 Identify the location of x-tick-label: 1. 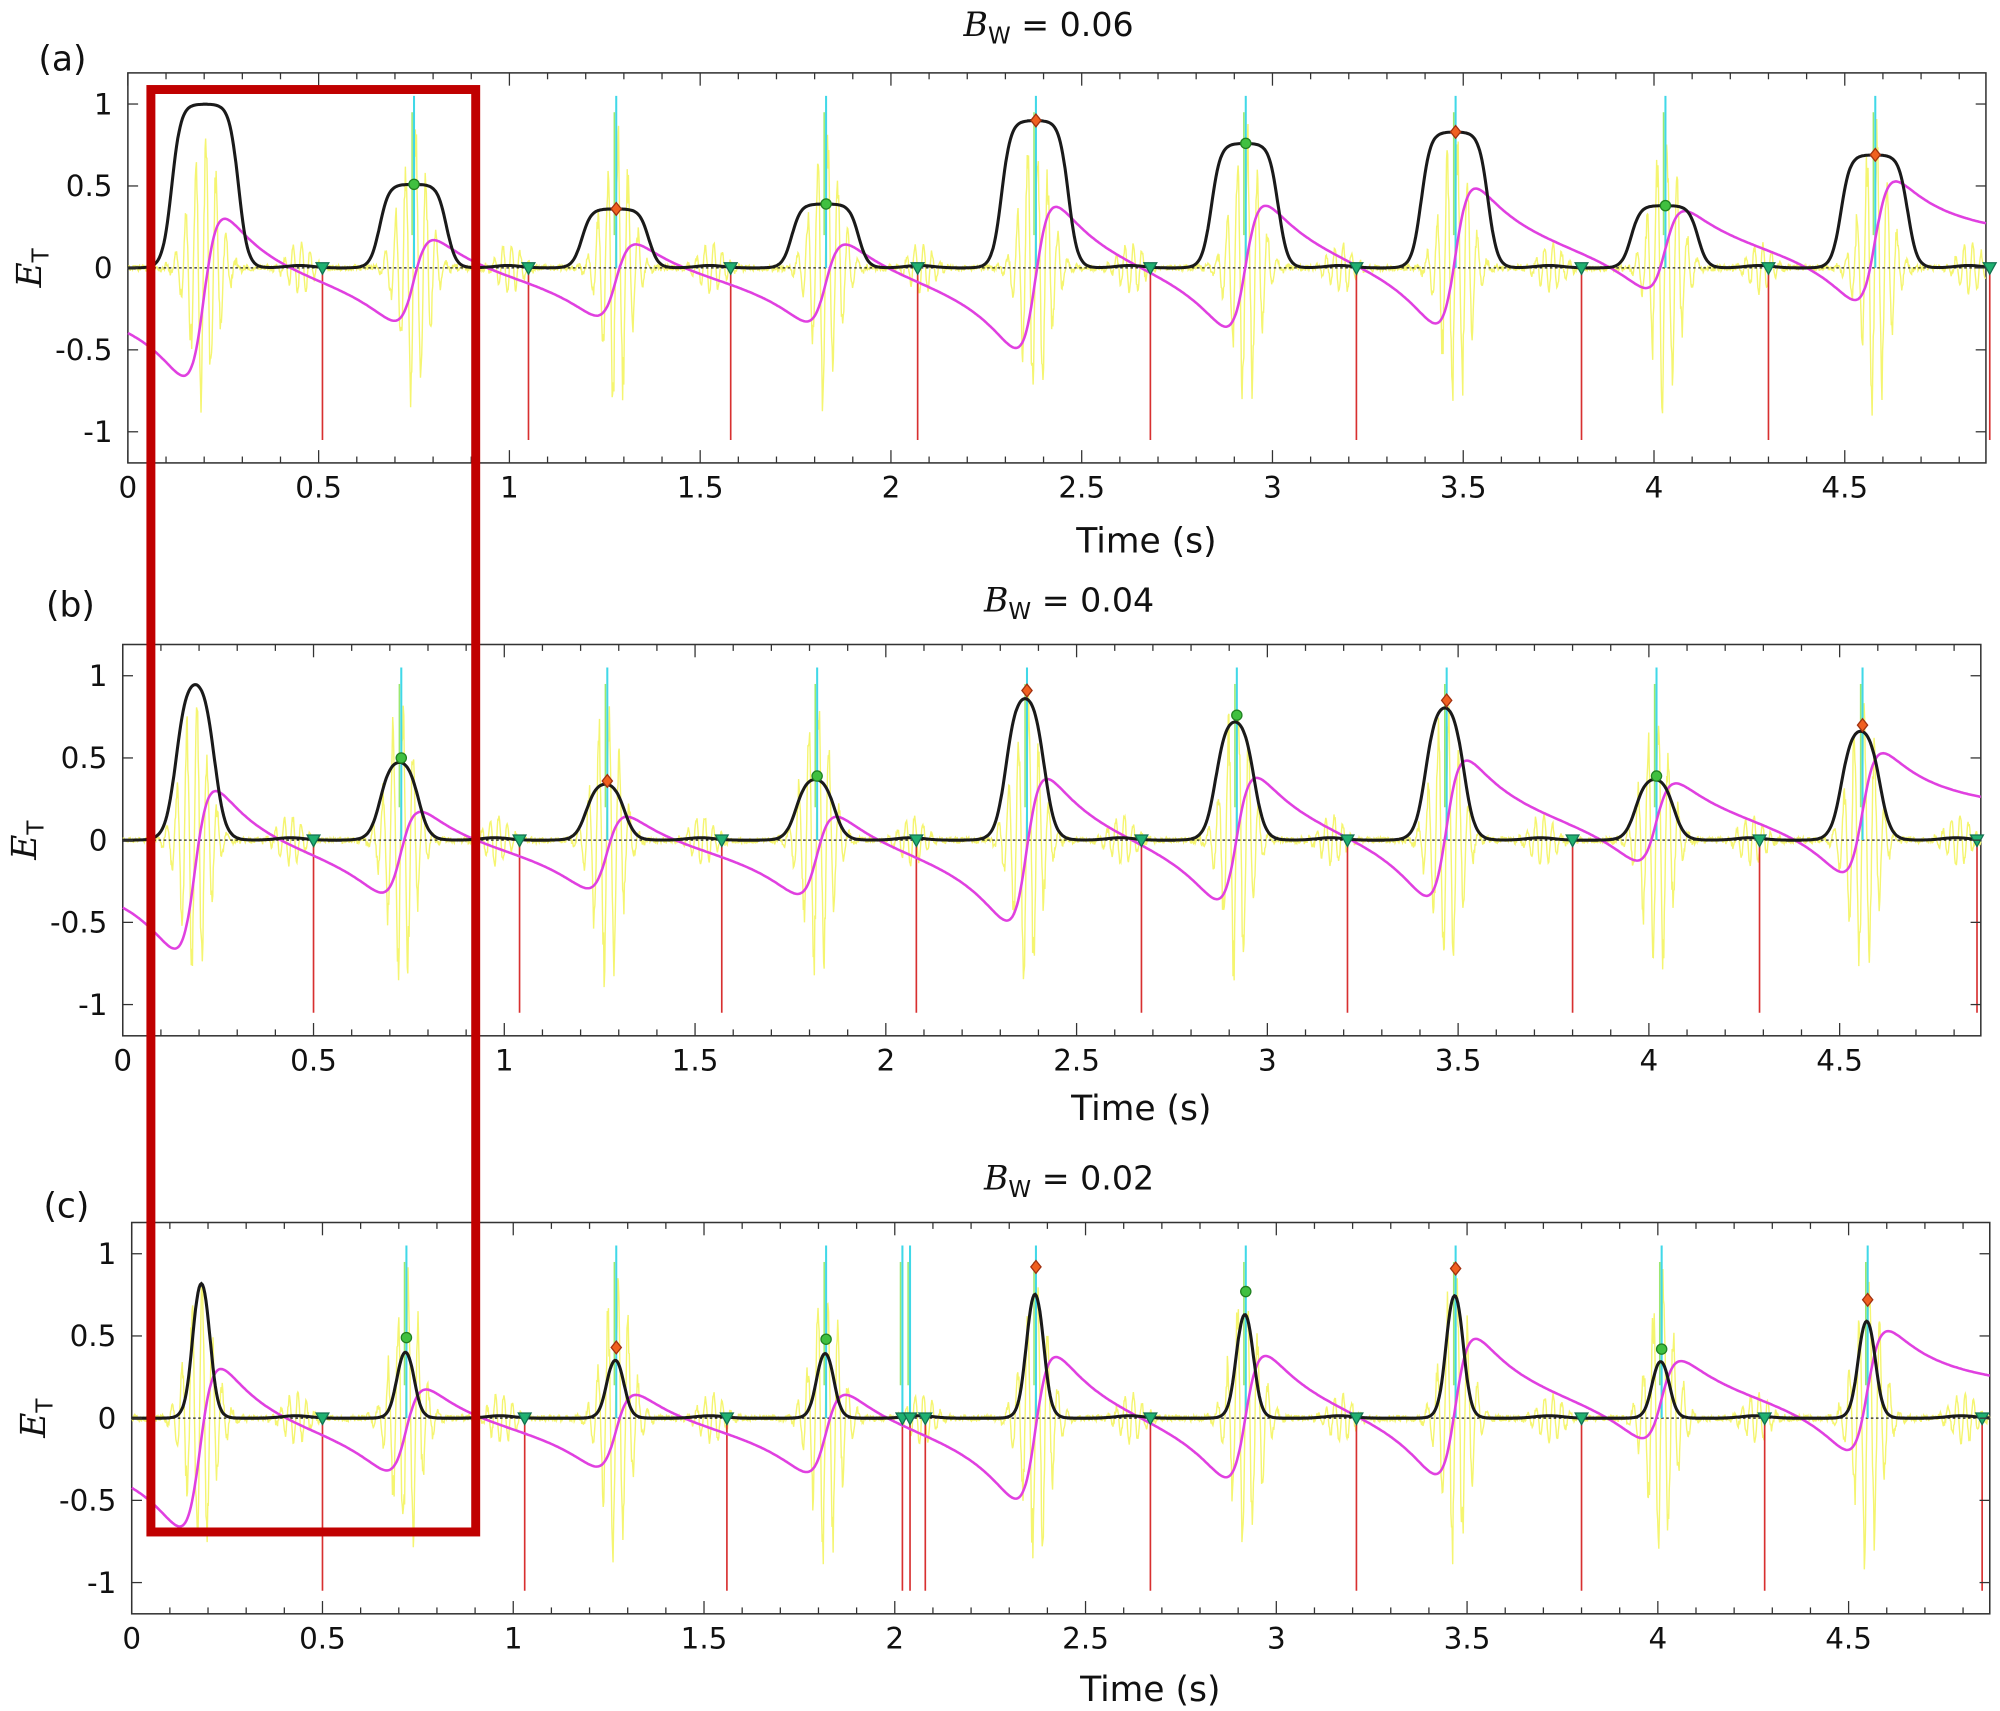
(513, 1638).